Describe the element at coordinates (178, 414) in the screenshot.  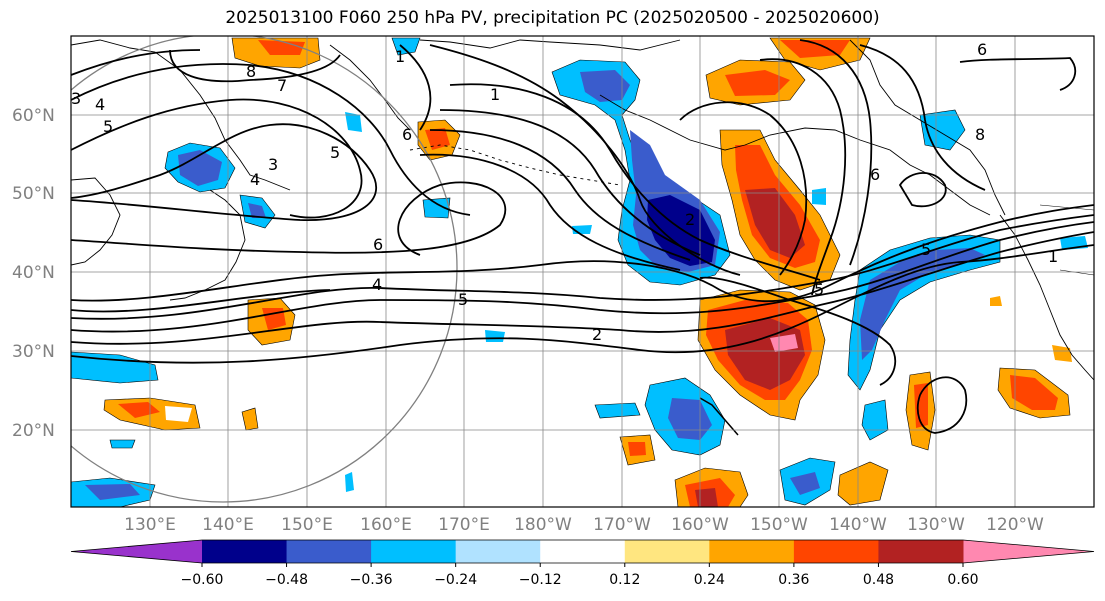
I see `shade-neutral` at that location.